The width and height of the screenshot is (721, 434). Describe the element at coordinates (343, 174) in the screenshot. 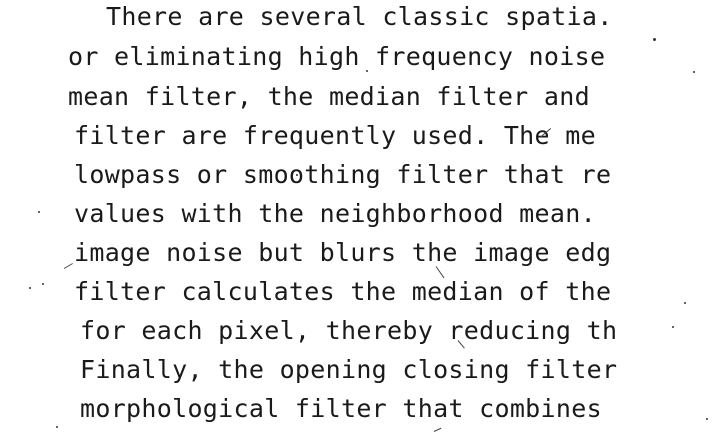

I see `text-line-5: lowpass or smoothing filter that re` at that location.